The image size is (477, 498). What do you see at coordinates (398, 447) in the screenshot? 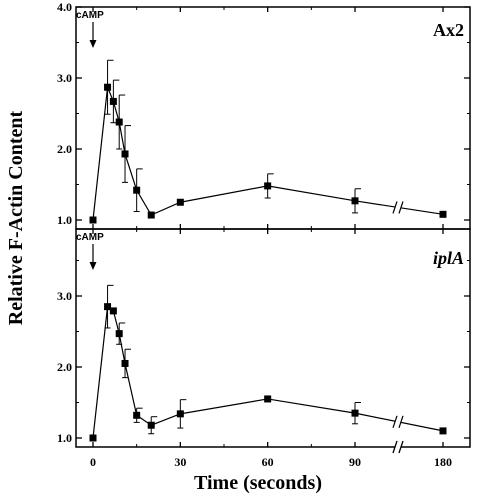
I see `axis-break-gap` at bounding box center [398, 447].